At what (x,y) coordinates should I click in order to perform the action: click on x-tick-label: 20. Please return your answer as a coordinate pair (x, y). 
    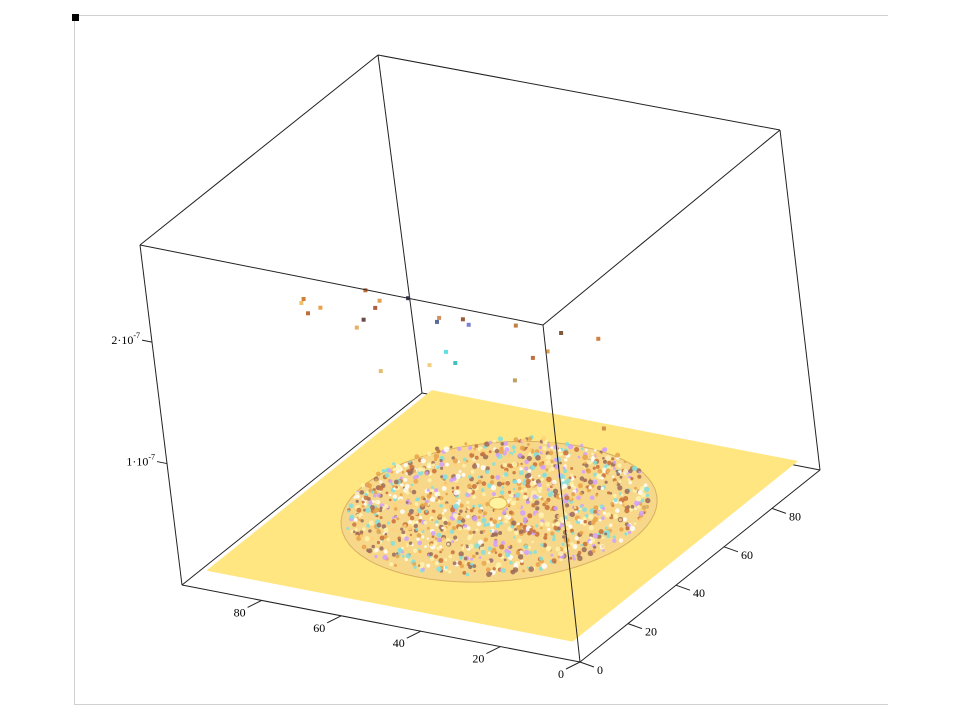
    Looking at the image, I should click on (478, 659).